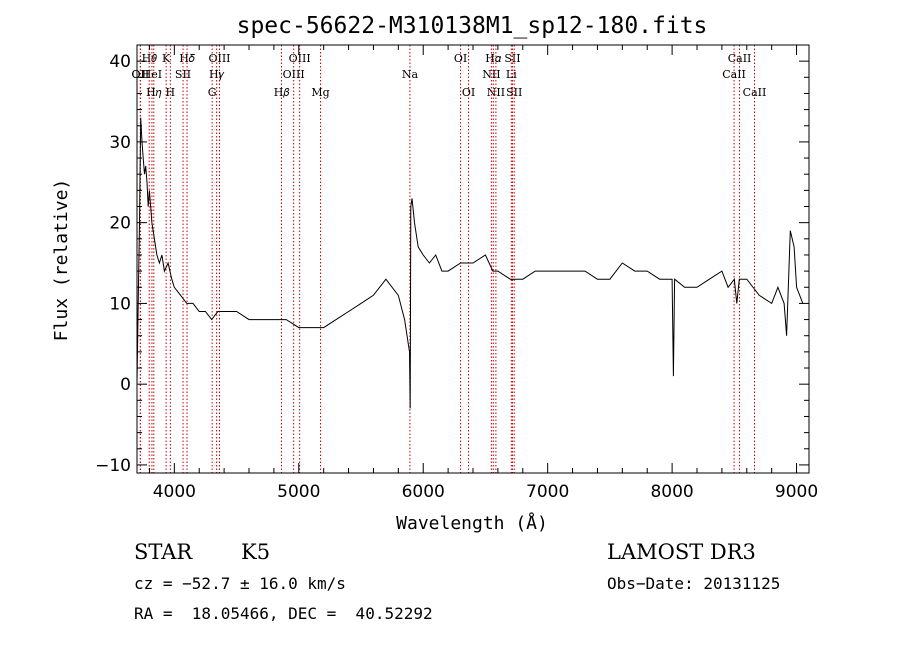 The width and height of the screenshot is (900, 649). What do you see at coordinates (472, 26) in the screenshot?
I see `chart-title: spec-56622-M310138M1_sp12-180.fits` at bounding box center [472, 26].